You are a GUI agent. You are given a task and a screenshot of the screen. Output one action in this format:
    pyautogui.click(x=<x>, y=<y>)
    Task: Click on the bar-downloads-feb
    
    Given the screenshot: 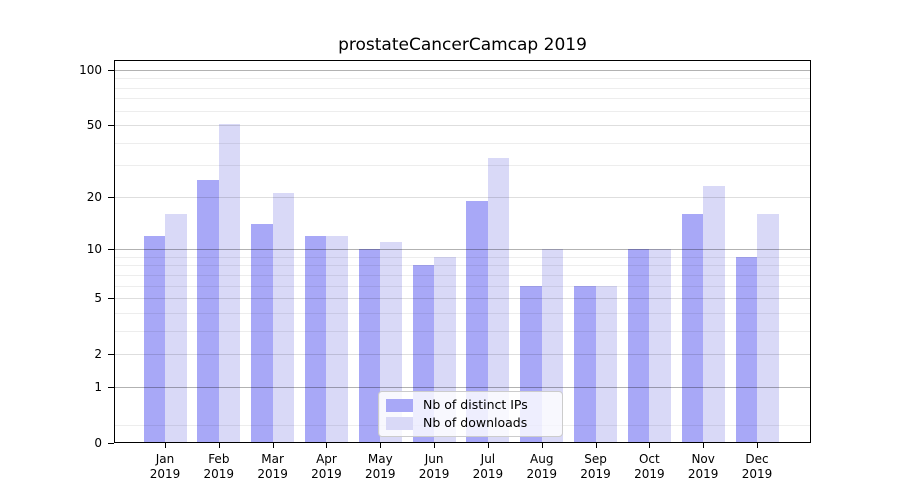 What is the action you would take?
    pyautogui.click(x=229, y=283)
    